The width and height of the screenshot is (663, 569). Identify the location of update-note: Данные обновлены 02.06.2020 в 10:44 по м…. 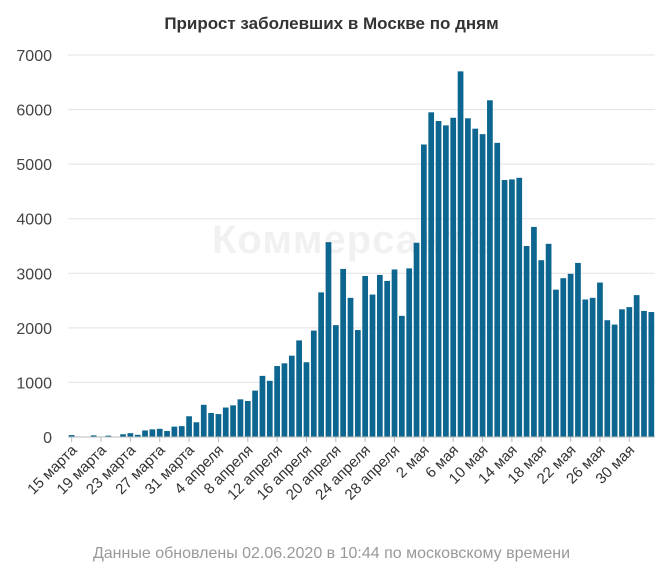
(331, 553).